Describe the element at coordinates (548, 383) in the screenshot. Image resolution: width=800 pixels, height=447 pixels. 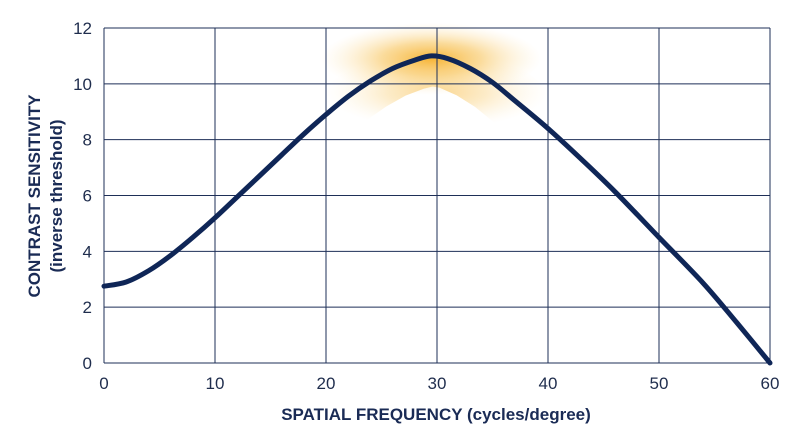
I see `x-tick-label: 40` at that location.